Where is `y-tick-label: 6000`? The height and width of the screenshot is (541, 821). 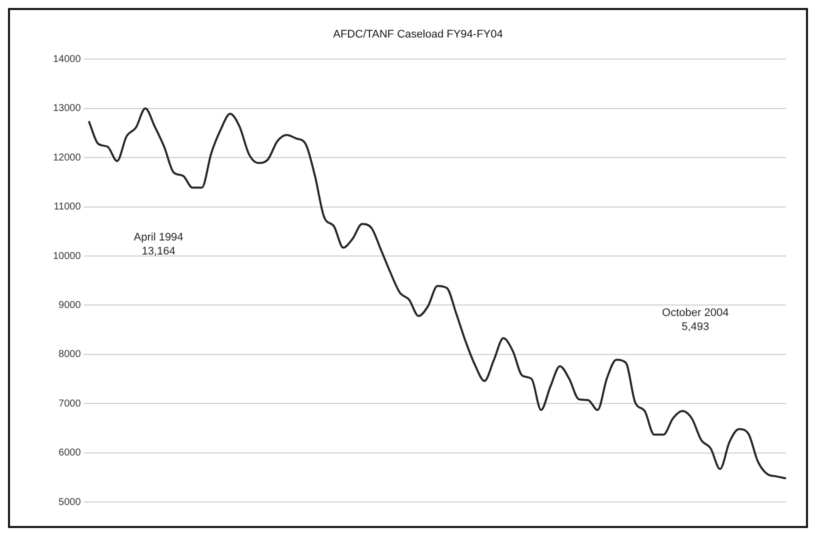
y-tick-label: 6000 is located at coordinates (70, 453).